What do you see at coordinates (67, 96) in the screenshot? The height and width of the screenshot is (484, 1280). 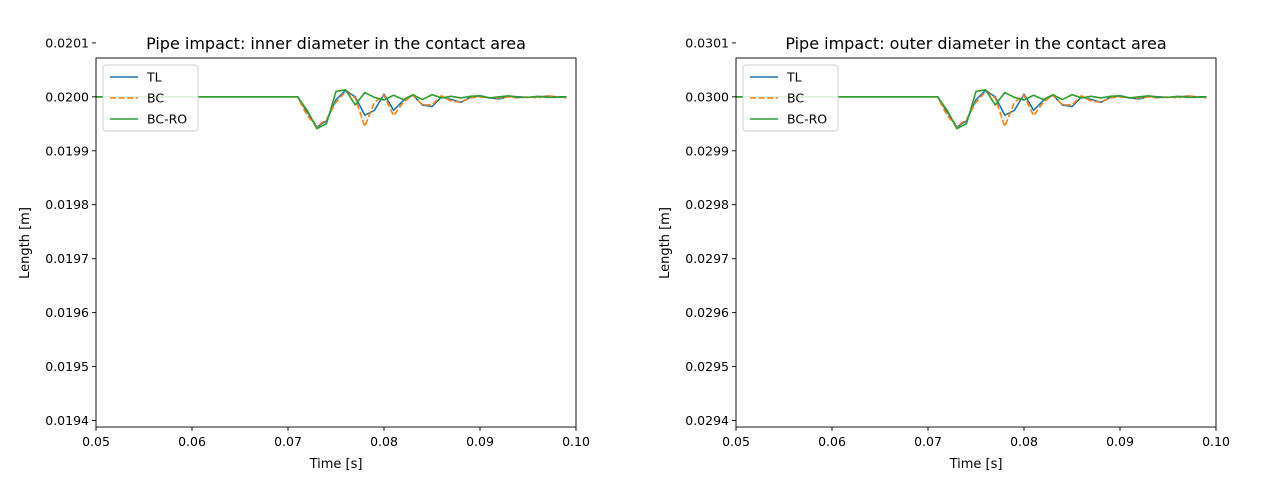 I see `y-tick-label: 0.0200` at bounding box center [67, 96].